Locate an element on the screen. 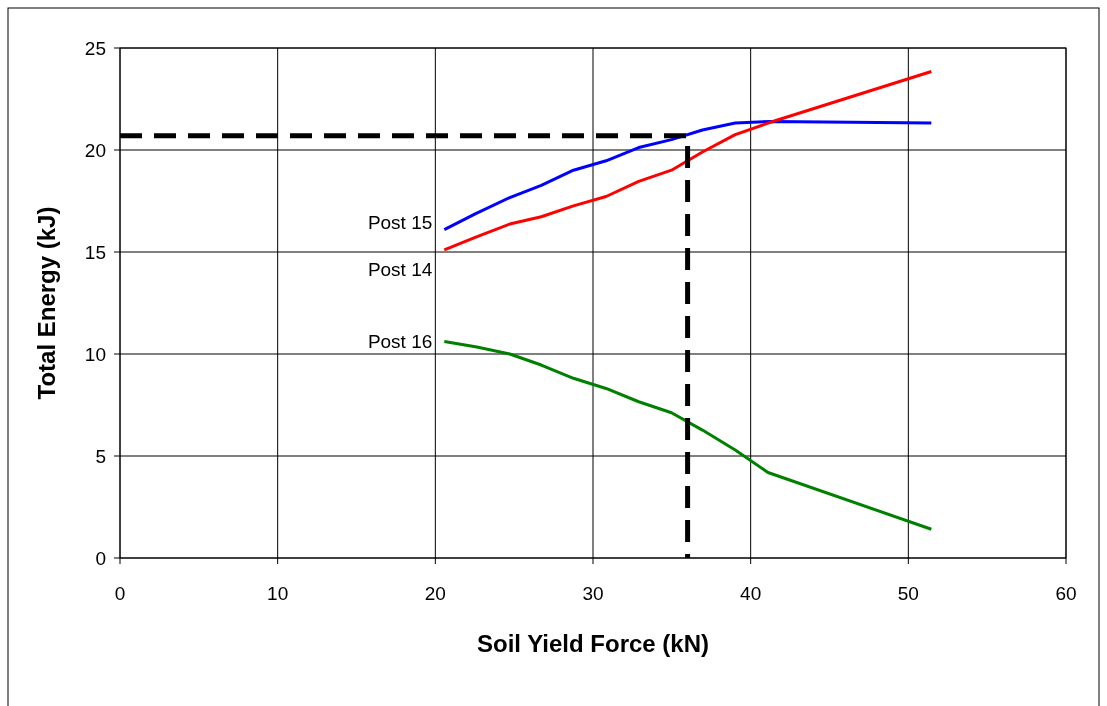  series-label: Post 15 is located at coordinates (400, 222).